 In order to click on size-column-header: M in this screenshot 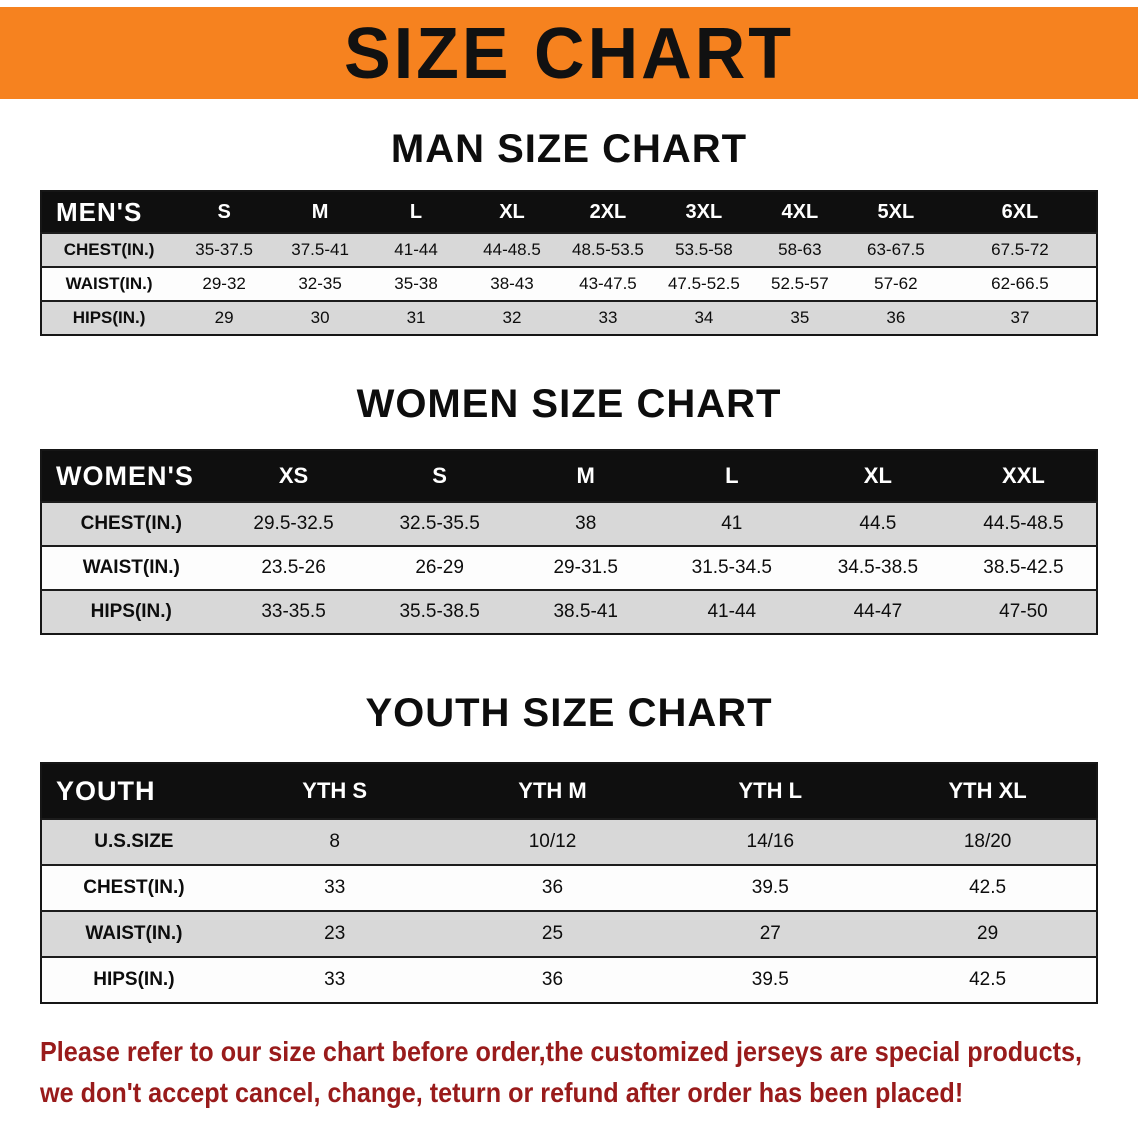, I will do `click(585, 475)`.